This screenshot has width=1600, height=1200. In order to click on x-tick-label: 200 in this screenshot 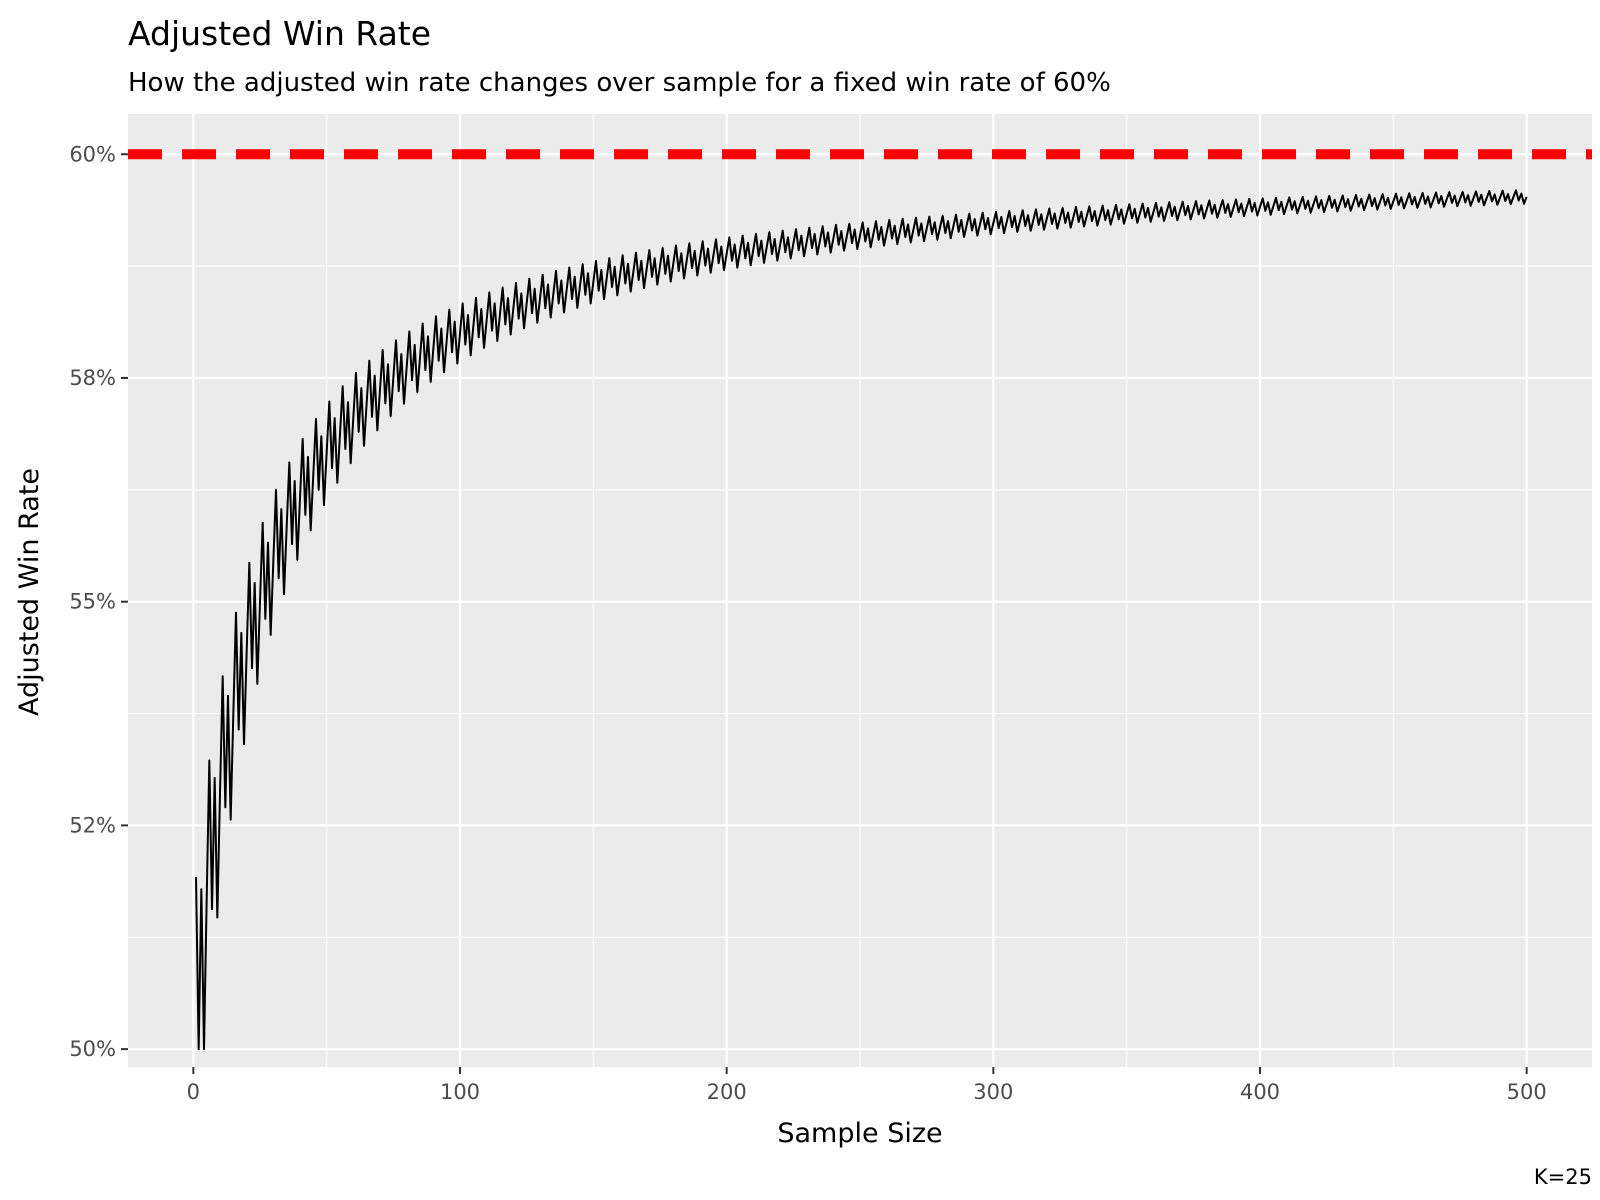, I will do `click(727, 1092)`.